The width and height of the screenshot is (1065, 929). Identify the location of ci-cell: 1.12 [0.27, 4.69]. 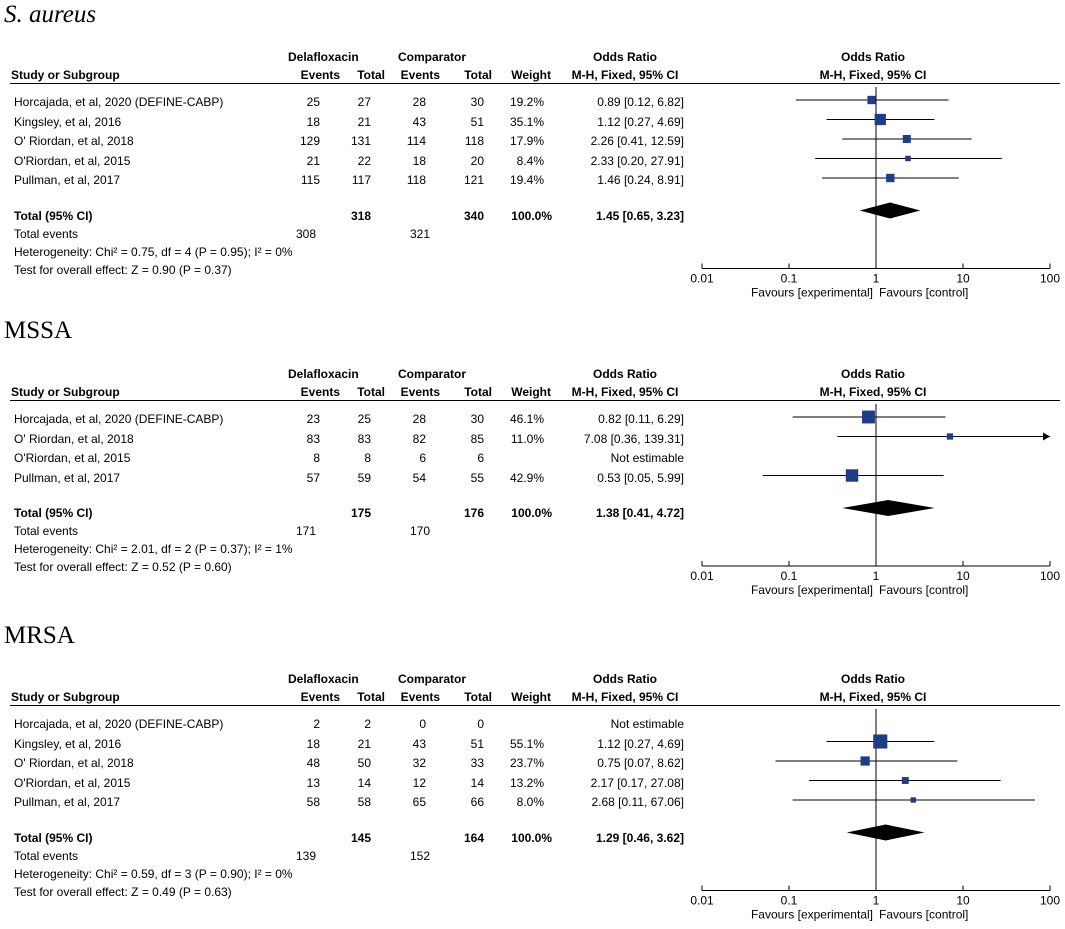
(640, 743).